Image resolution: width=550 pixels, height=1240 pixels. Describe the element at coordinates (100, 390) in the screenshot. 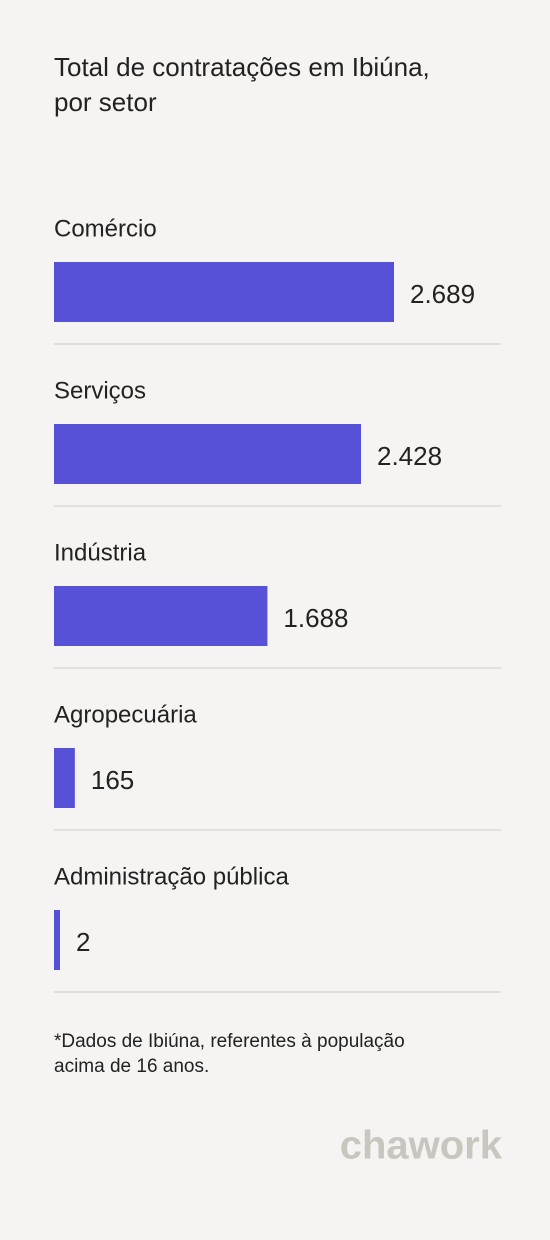

I see `category-label: Serviços` at that location.